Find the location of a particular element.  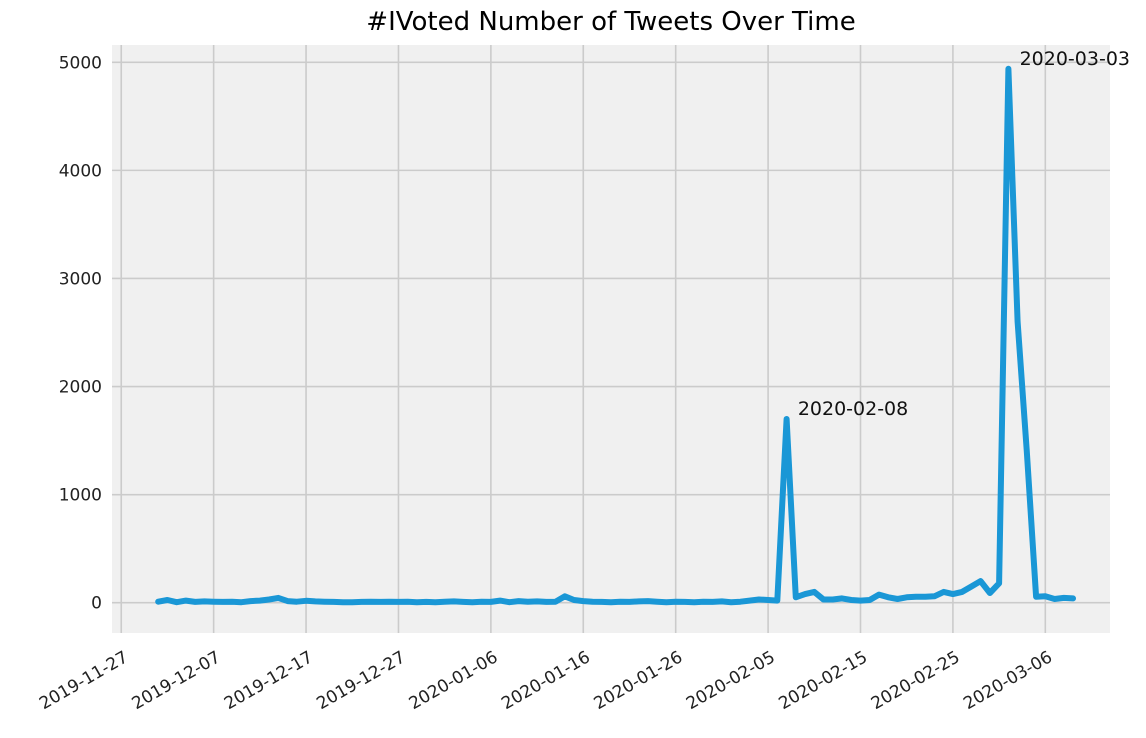

y-tick-label: 0 is located at coordinates (96, 604).